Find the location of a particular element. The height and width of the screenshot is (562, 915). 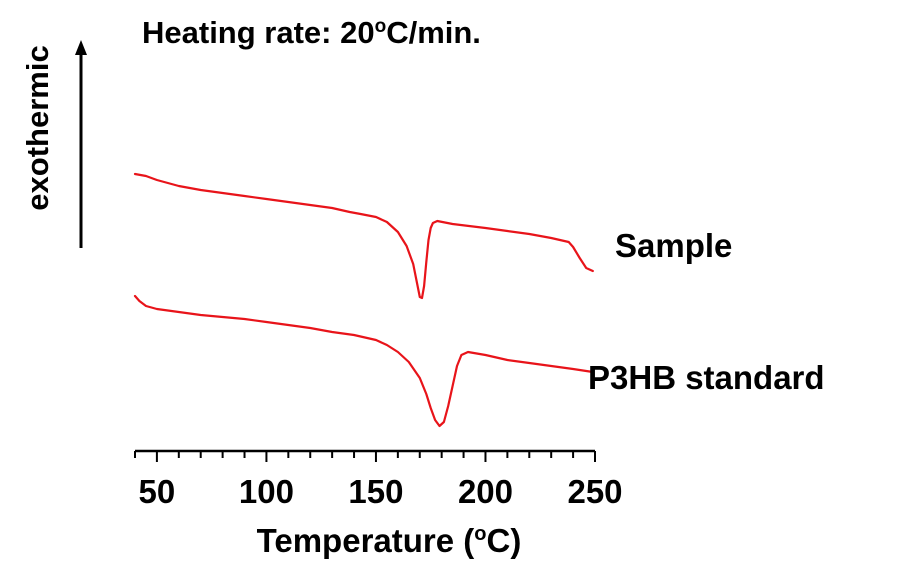

chart-title-prefix: Heating rate: 20 is located at coordinates (258, 32).